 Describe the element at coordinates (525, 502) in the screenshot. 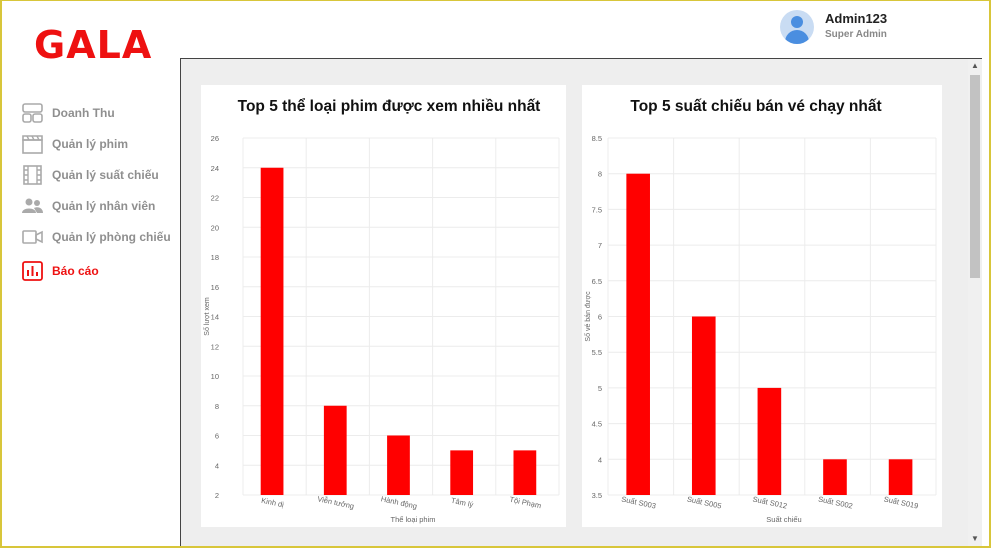

I see `x-tick-label: Tội Phạm` at that location.